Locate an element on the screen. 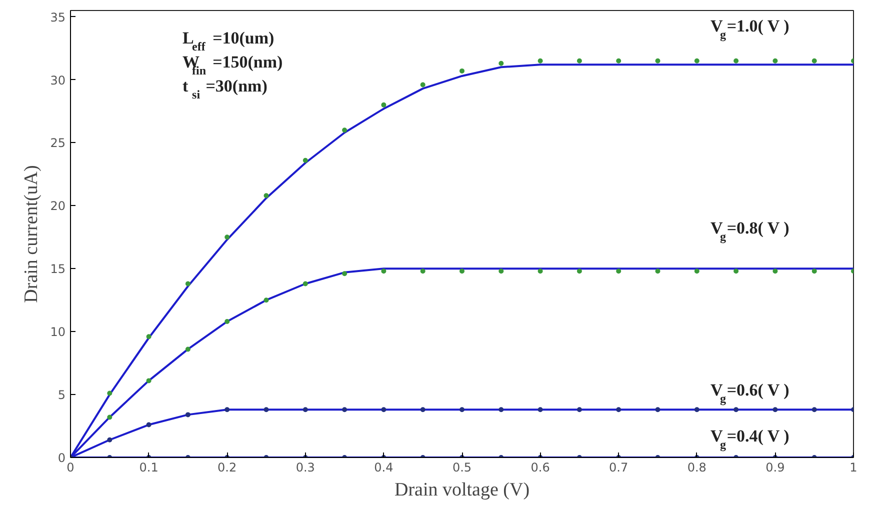 This screenshot has width=873, height=512. y-tick-label: 0 is located at coordinates (62, 458).